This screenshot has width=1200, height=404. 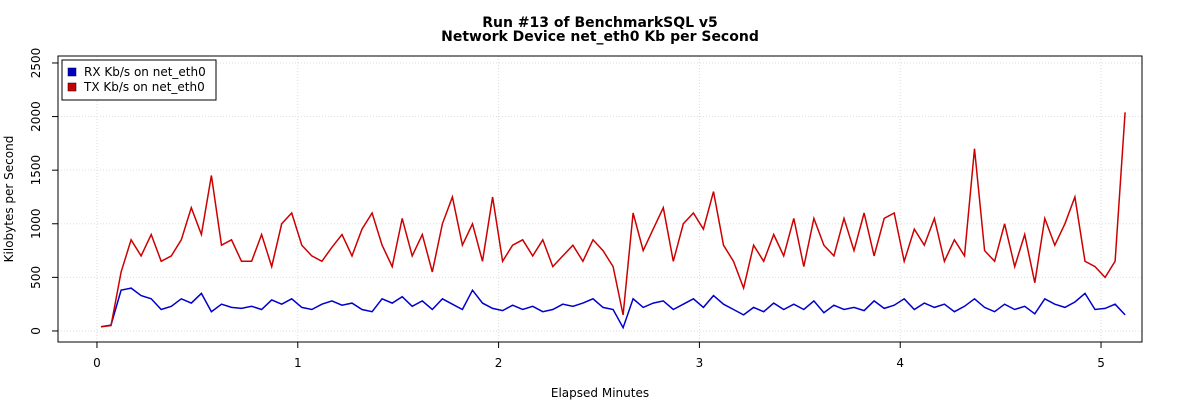 What do you see at coordinates (298, 363) in the screenshot?
I see `x-tick-label: 1` at bounding box center [298, 363].